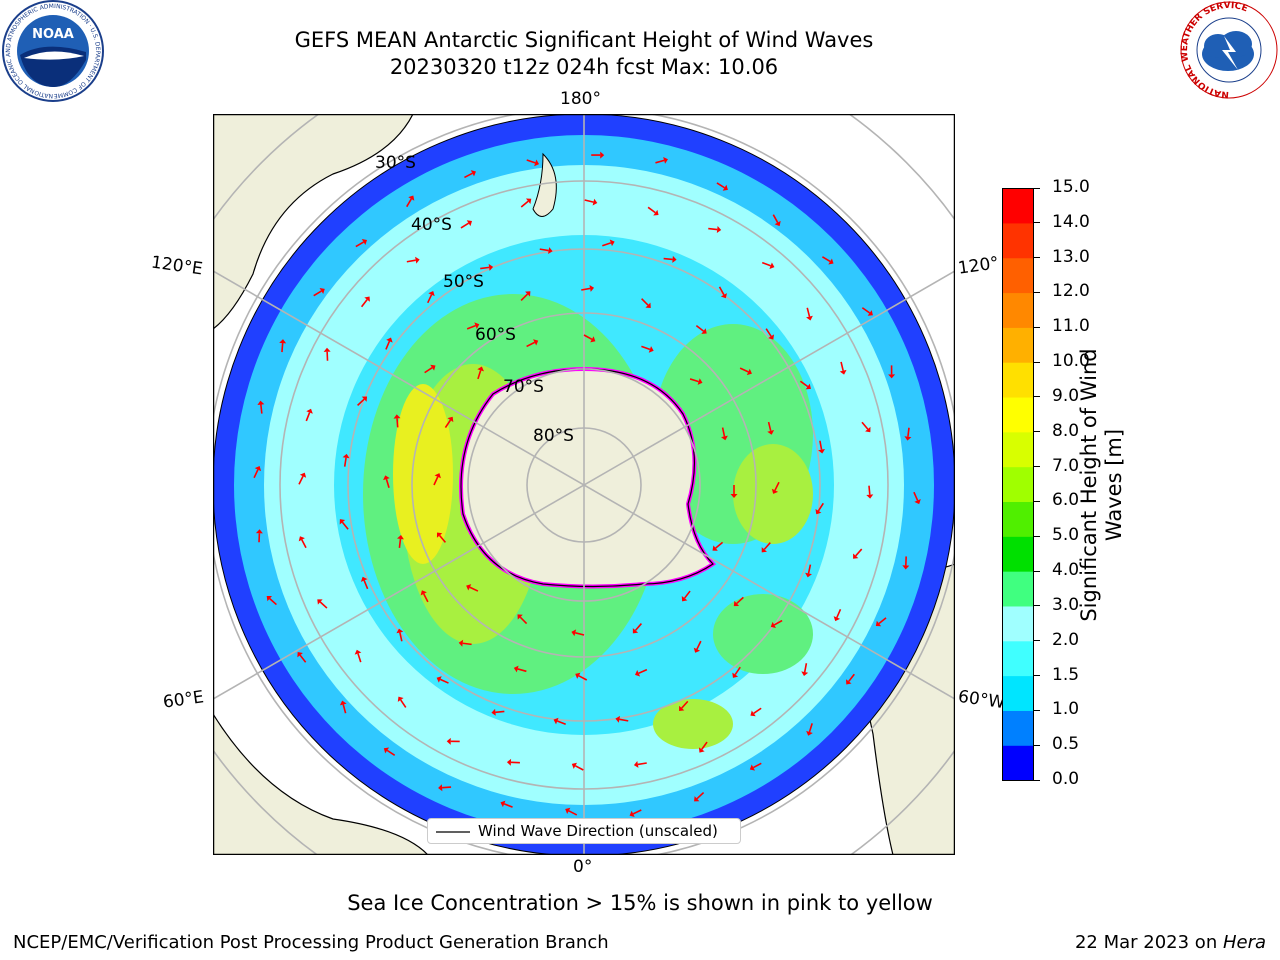 The image size is (1280, 960). Describe the element at coordinates (1066, 779) in the screenshot. I see `colorbar-tick-label: 0.0` at that location.